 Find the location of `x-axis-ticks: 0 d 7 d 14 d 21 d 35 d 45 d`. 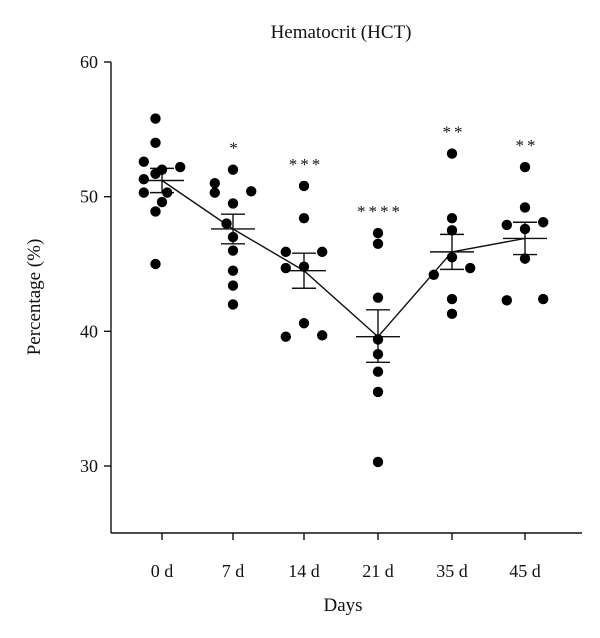

x-axis-ticks: 0 d 7 d 14 d 21 d 35 d 45 d is located at coordinates (346, 557).